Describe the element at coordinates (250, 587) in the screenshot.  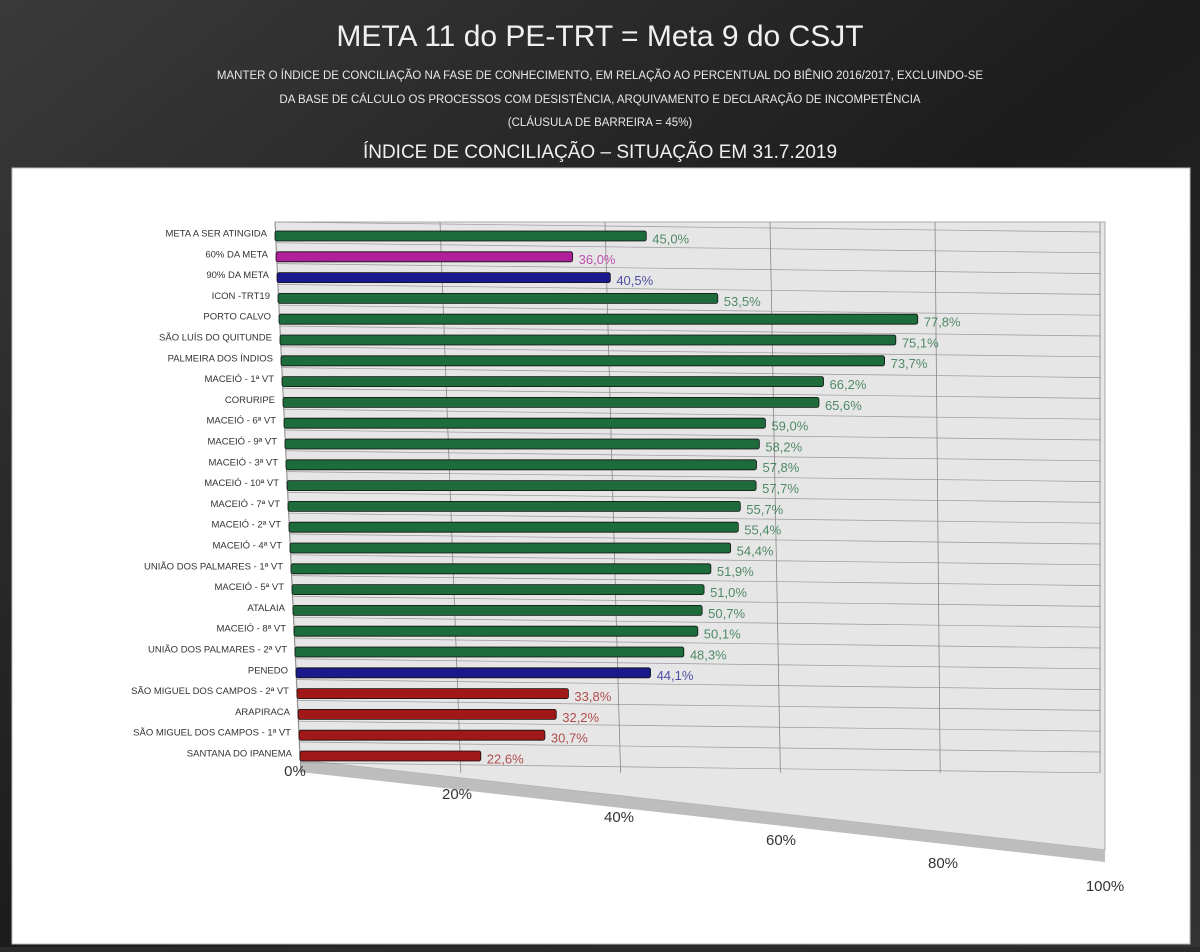
I see `category-label: MACEIÓ - 5ª VT` at that location.